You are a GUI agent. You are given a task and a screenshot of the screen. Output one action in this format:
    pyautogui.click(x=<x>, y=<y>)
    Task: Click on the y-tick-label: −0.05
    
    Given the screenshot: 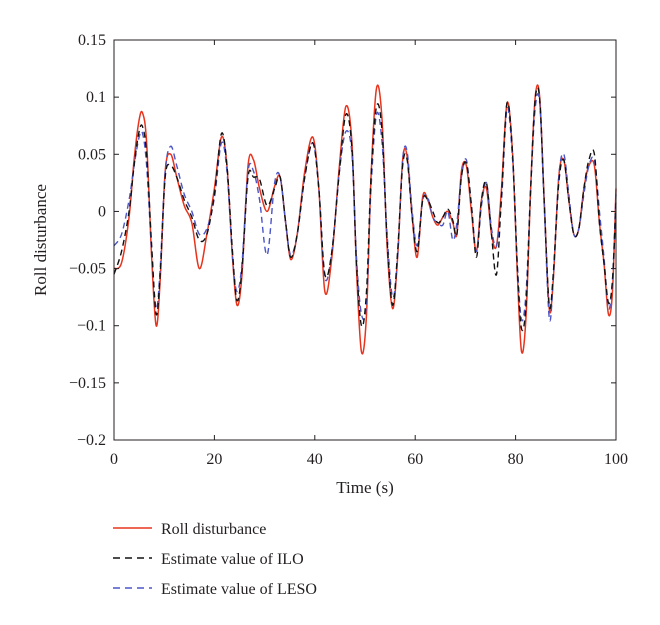 What is the action you would take?
    pyautogui.click(x=87, y=269)
    